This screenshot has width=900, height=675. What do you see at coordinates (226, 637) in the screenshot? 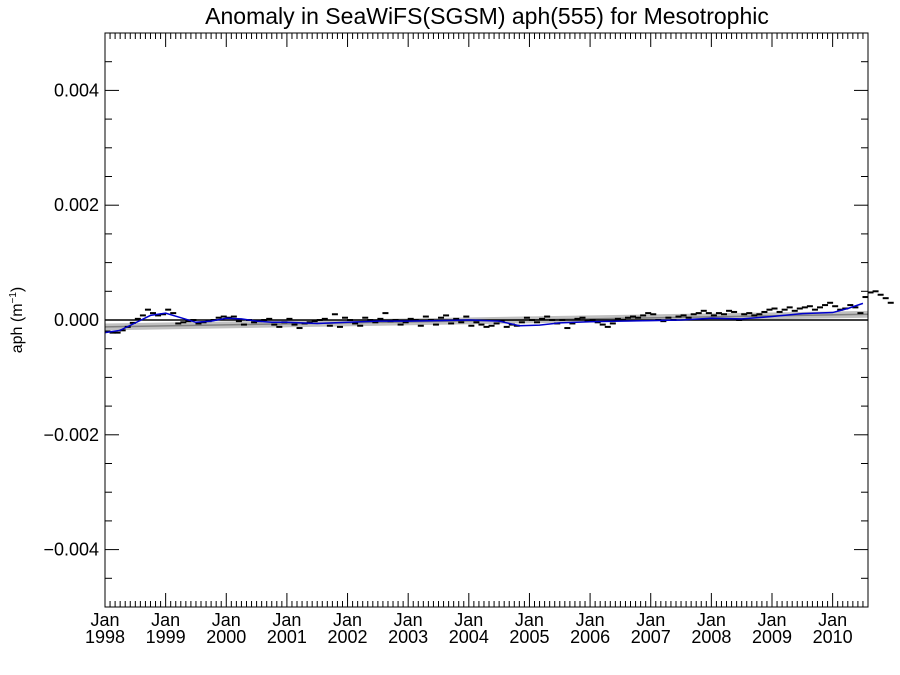
I see `x-tick-label-year: 2000` at bounding box center [226, 637].